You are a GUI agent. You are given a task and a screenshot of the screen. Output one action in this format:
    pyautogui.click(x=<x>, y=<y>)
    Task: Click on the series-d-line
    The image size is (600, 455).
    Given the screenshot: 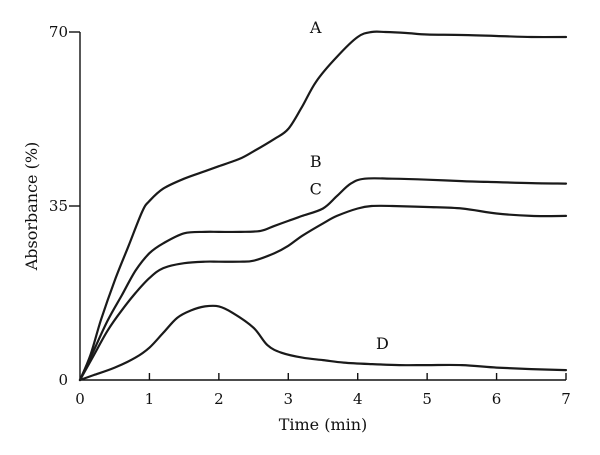 What is the action you would take?
    pyautogui.click(x=323, y=343)
    